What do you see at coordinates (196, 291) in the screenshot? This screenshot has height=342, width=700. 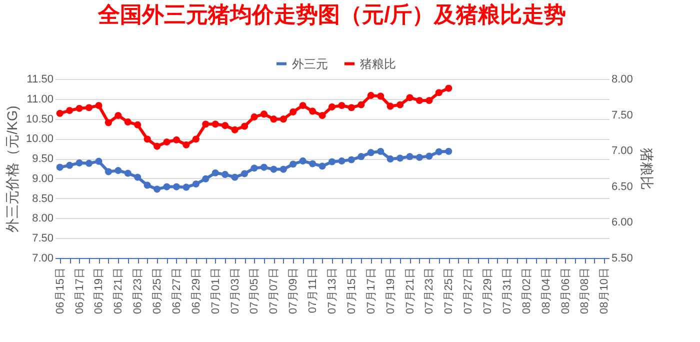 I see `x-tick-label: 06月29日` at bounding box center [196, 291].